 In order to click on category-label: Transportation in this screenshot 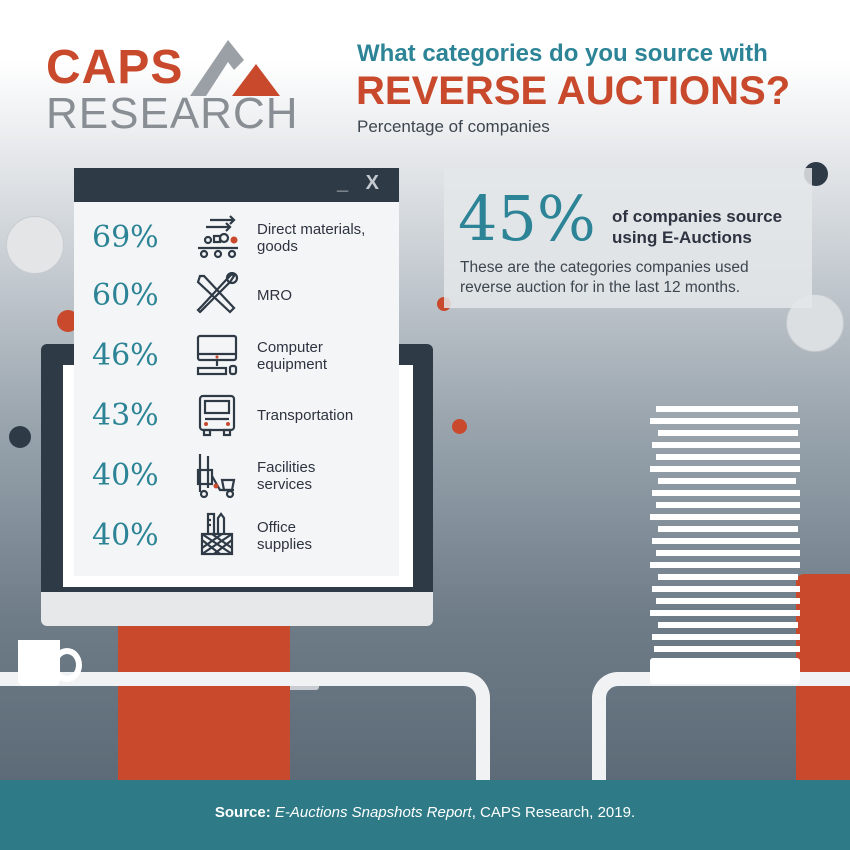, I will do `click(327, 416)`.